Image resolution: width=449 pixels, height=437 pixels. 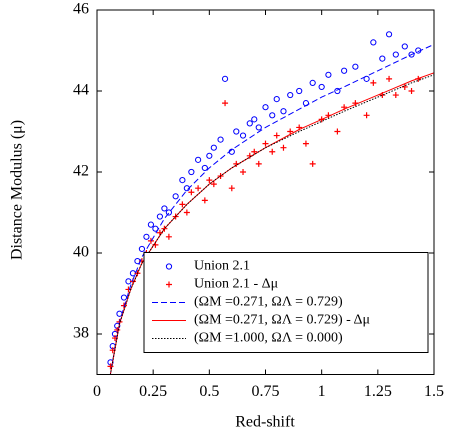 I want to click on x-axis-label: Red-shift, so click(x=265, y=422).